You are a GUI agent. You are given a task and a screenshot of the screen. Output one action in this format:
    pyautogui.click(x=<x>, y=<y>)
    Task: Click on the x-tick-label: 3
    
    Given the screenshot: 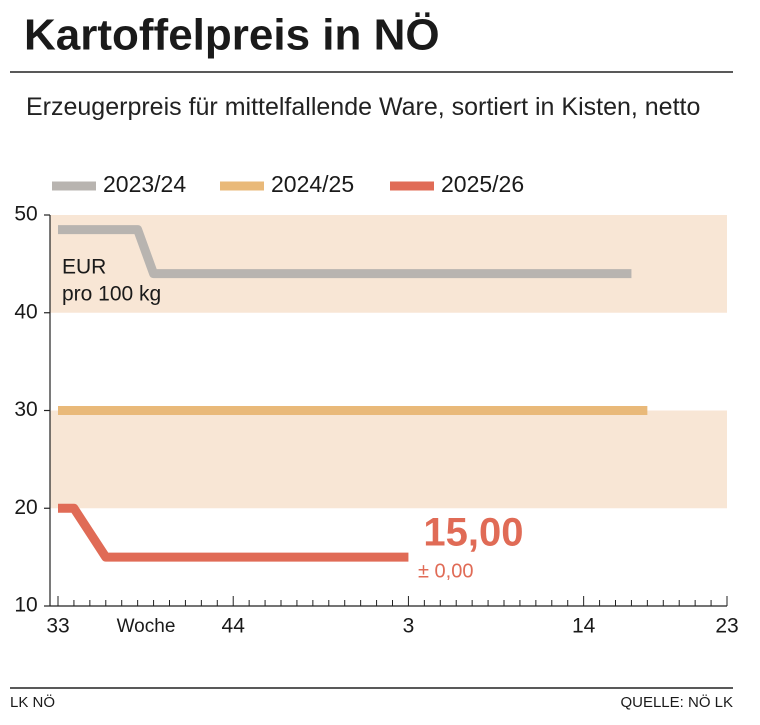 What is the action you would take?
    pyautogui.click(x=409, y=626)
    